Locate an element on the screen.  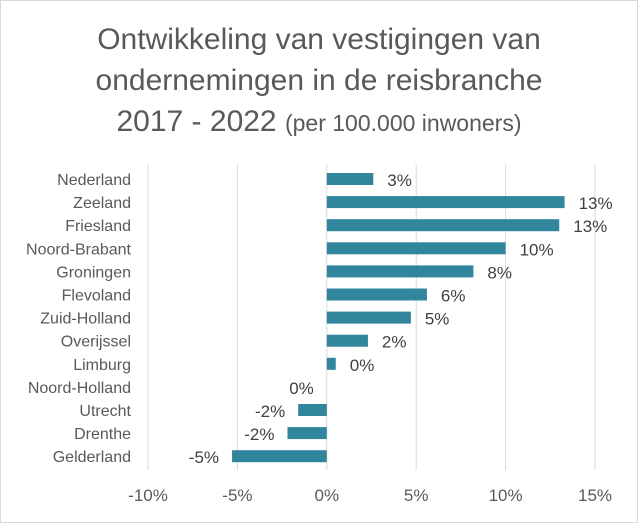
chart-title-years: 2017 - 2022 is located at coordinates (196, 121).